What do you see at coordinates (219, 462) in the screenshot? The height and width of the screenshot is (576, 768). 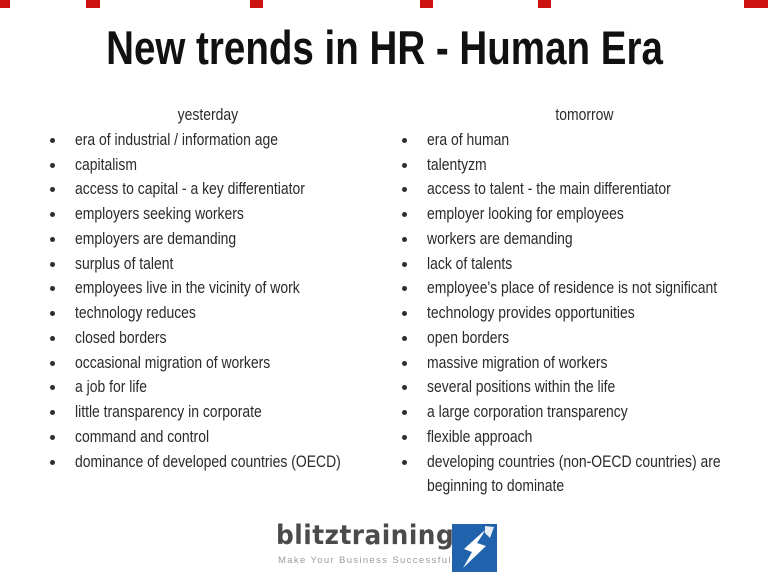 I see `list-item: dominance of developed countries (OECD)` at bounding box center [219, 462].